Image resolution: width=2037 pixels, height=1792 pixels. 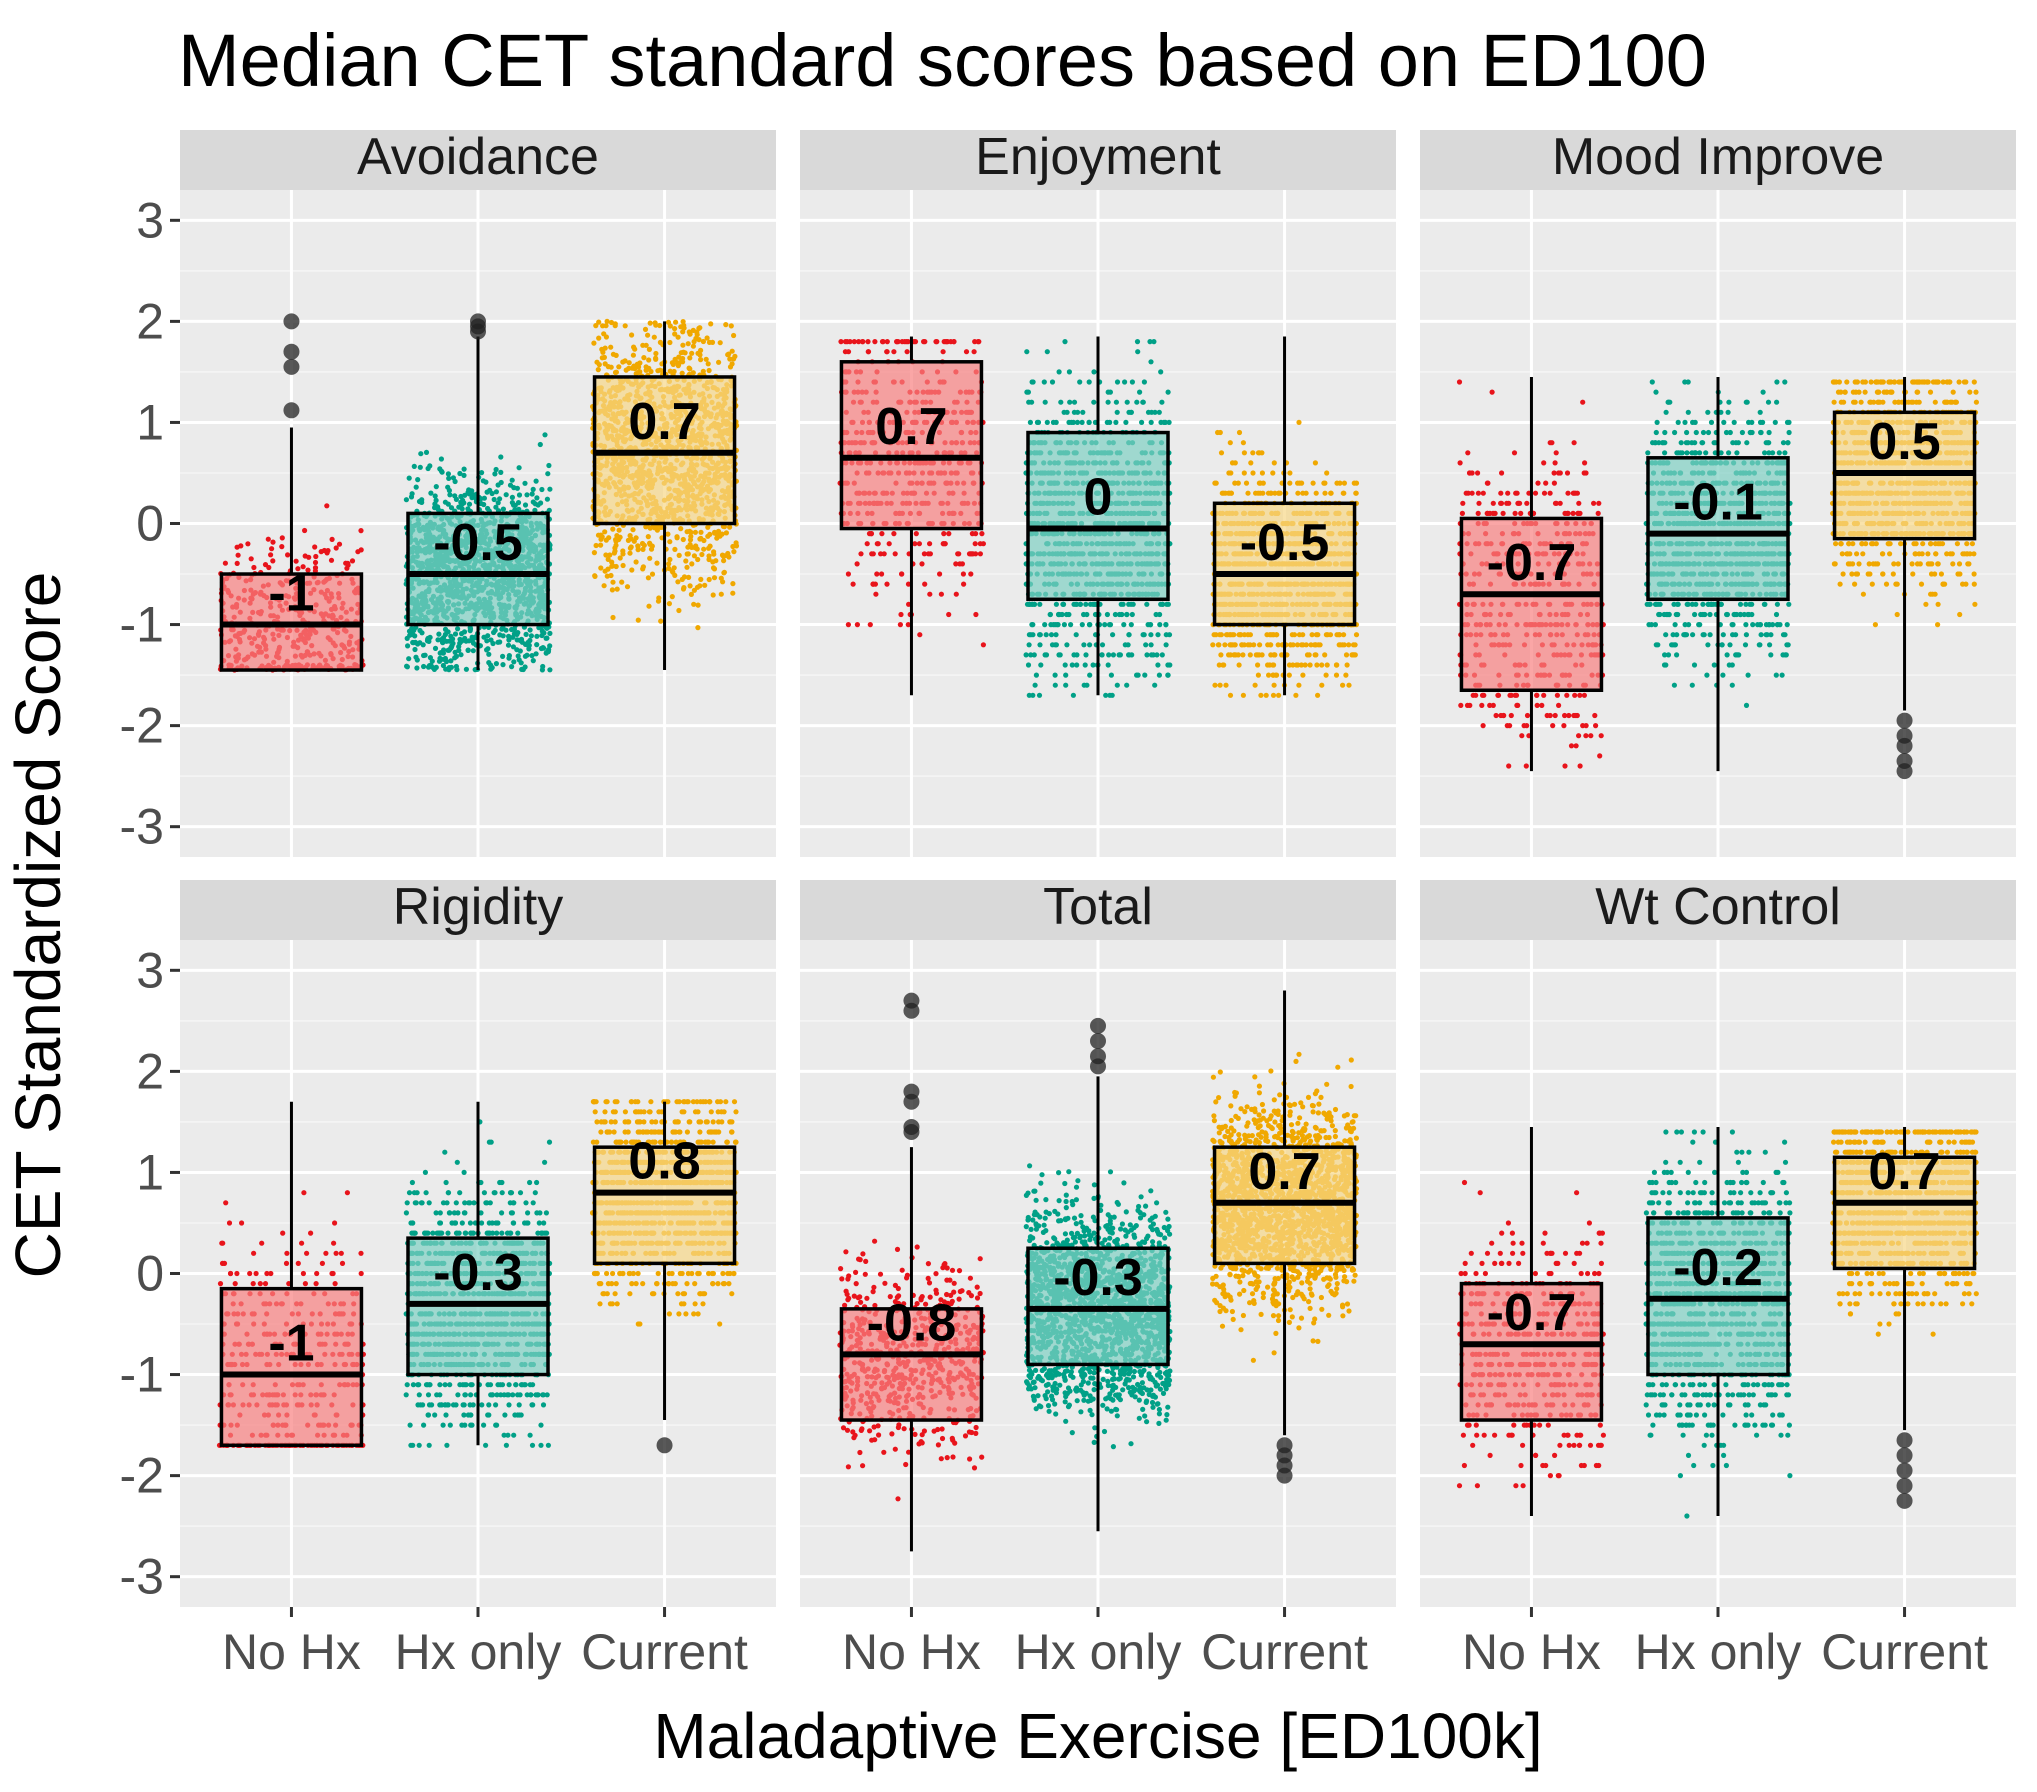 What do you see at coordinates (38, 925) in the screenshot?
I see `y-axis-title: CET Standardized Score` at bounding box center [38, 925].